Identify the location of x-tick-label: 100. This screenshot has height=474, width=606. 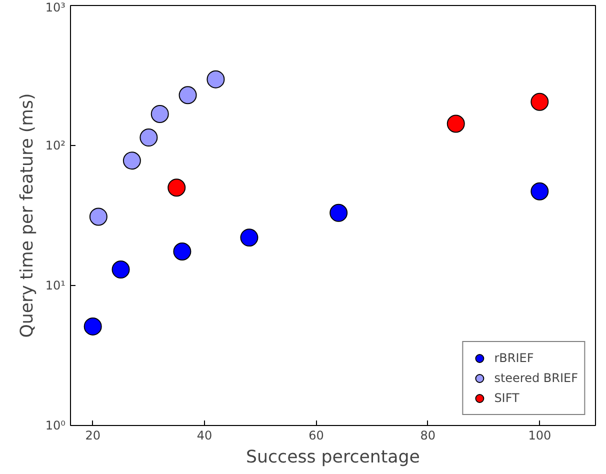
(540, 435).